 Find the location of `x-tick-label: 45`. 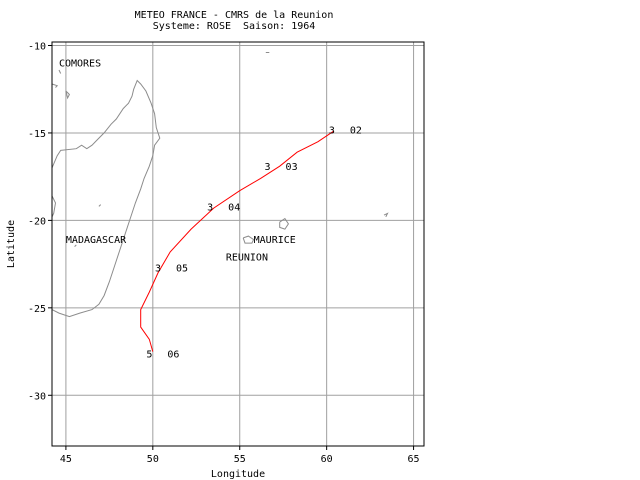

x-tick-label: 45 is located at coordinates (66, 459).